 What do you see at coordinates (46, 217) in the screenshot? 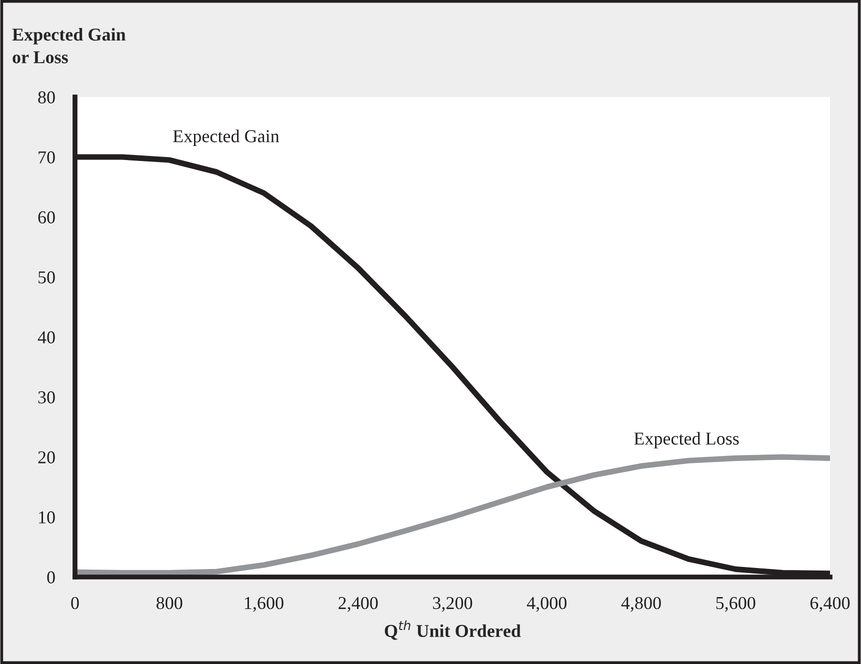
I see `y-tick-label: 60` at bounding box center [46, 217].